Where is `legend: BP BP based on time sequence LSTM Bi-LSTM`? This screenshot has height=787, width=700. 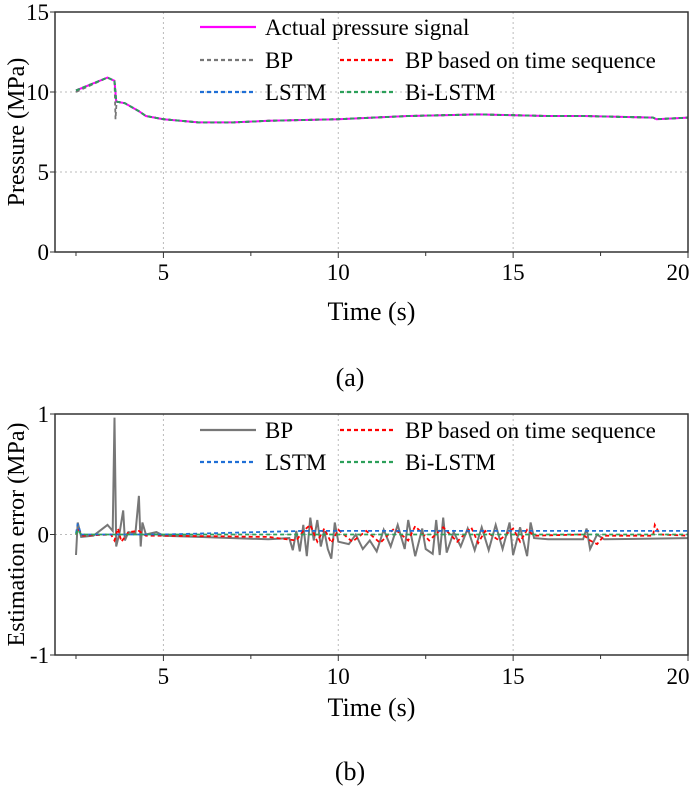
legend: BP BP based on time sequence LSTM Bi-LSTM is located at coordinates (428, 446).